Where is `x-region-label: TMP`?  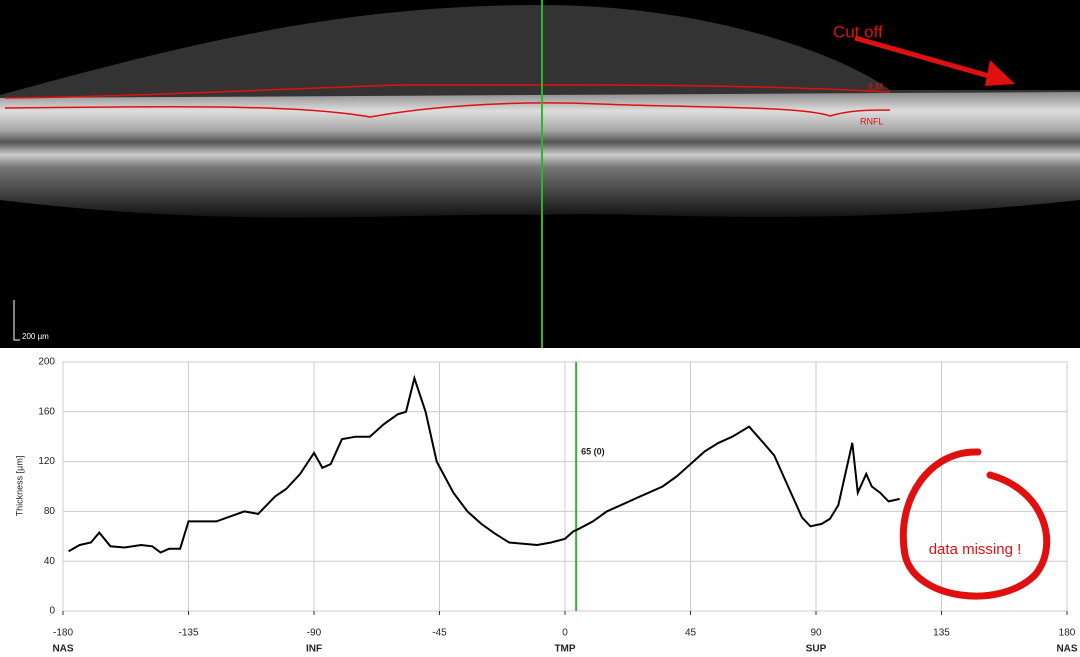 x-region-label: TMP is located at coordinates (564, 649).